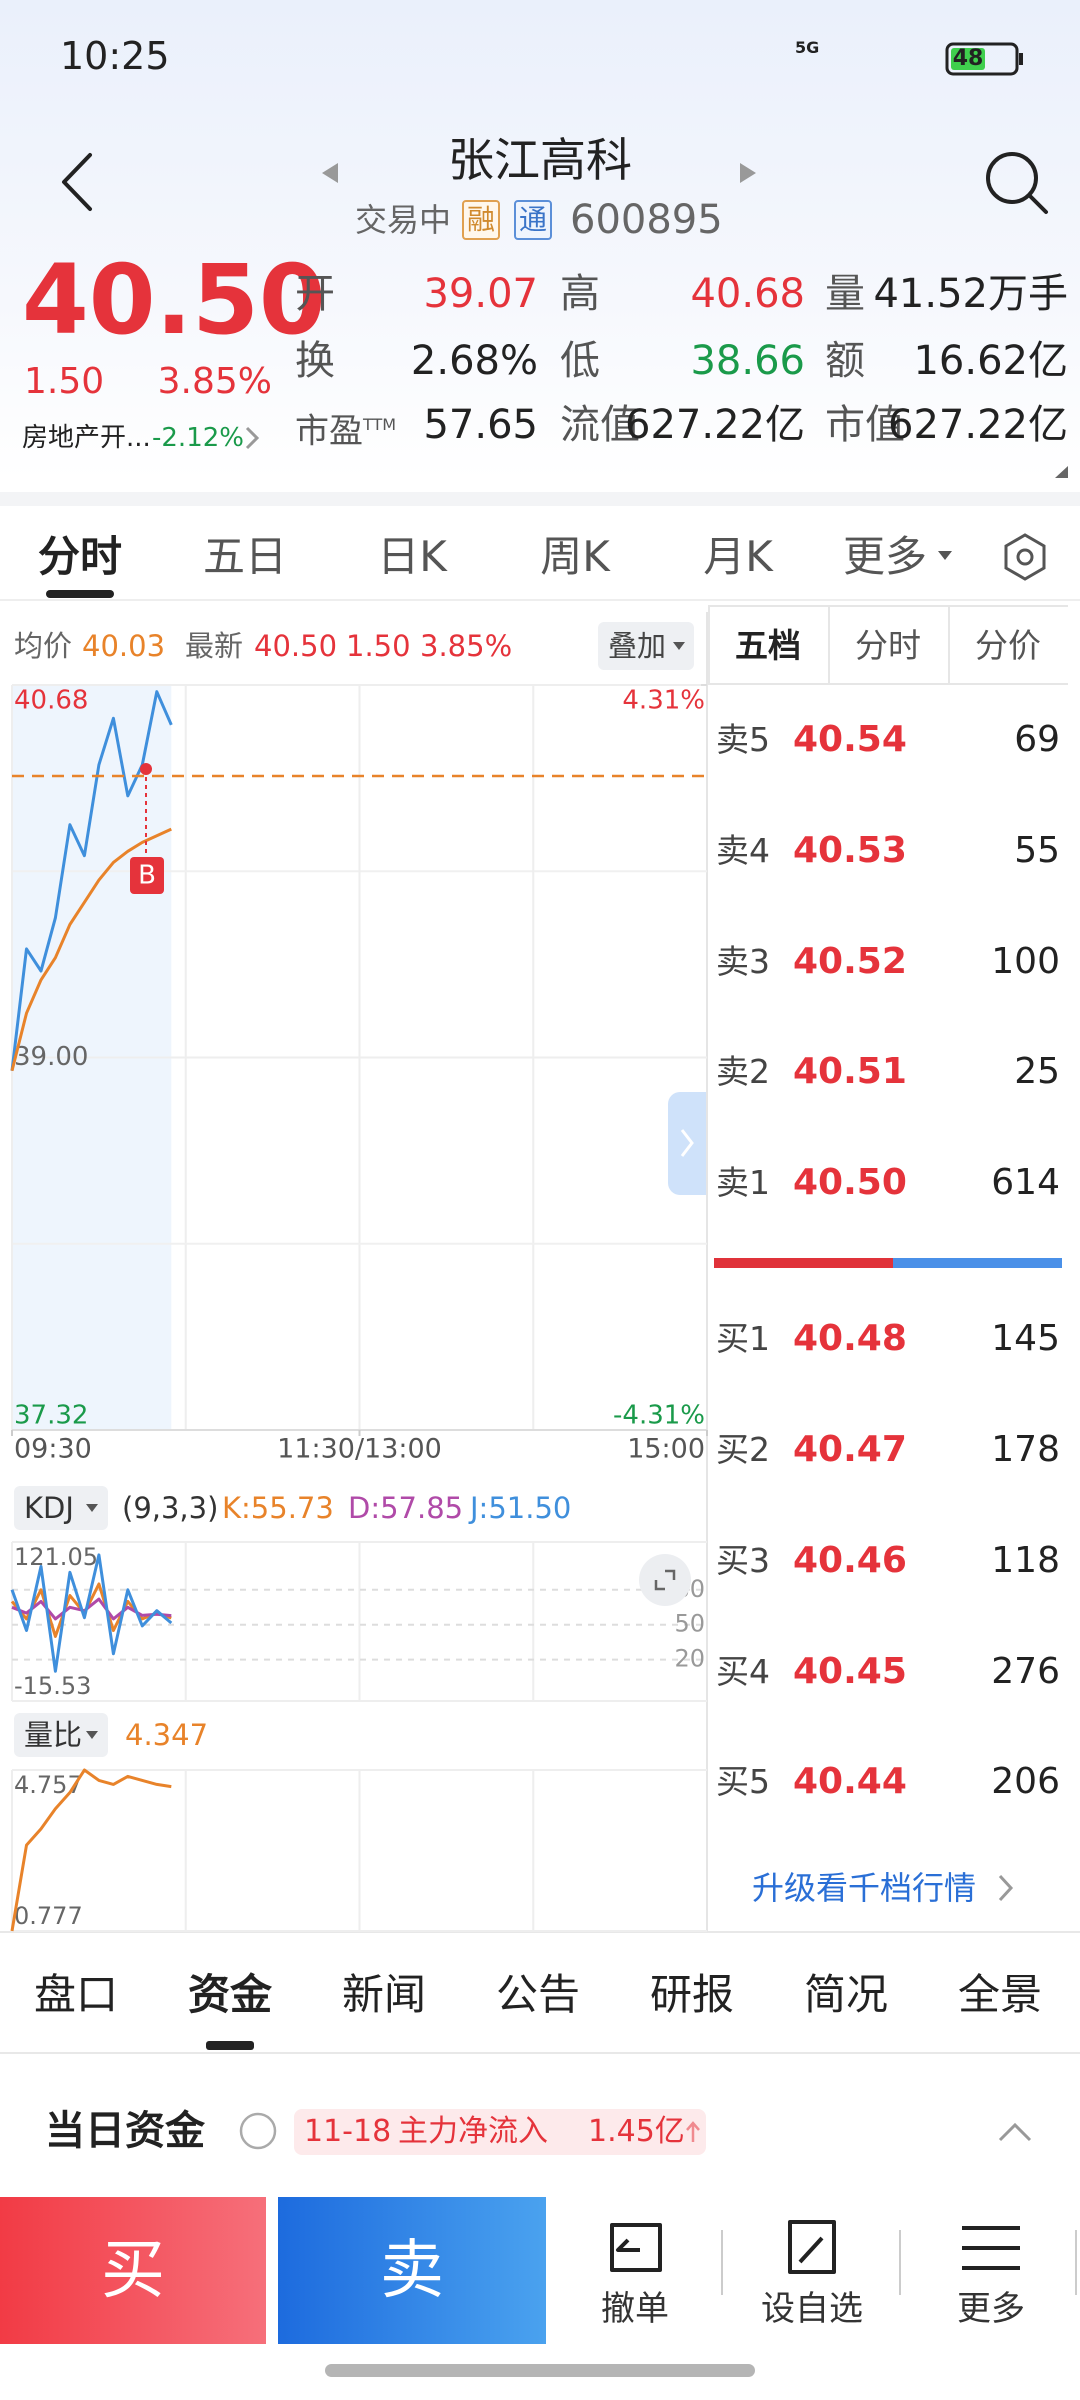 This screenshot has height=2400, width=1080. What do you see at coordinates (80, 556) in the screenshot?
I see `tab: 分时` at bounding box center [80, 556].